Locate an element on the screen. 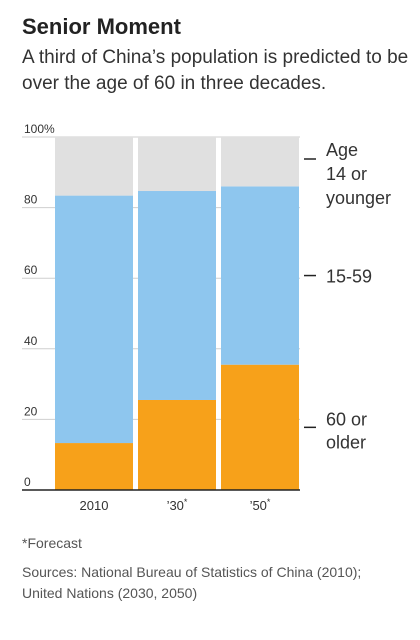 The width and height of the screenshot is (420, 640). chart-title: Senior Moment is located at coordinates (101, 26).